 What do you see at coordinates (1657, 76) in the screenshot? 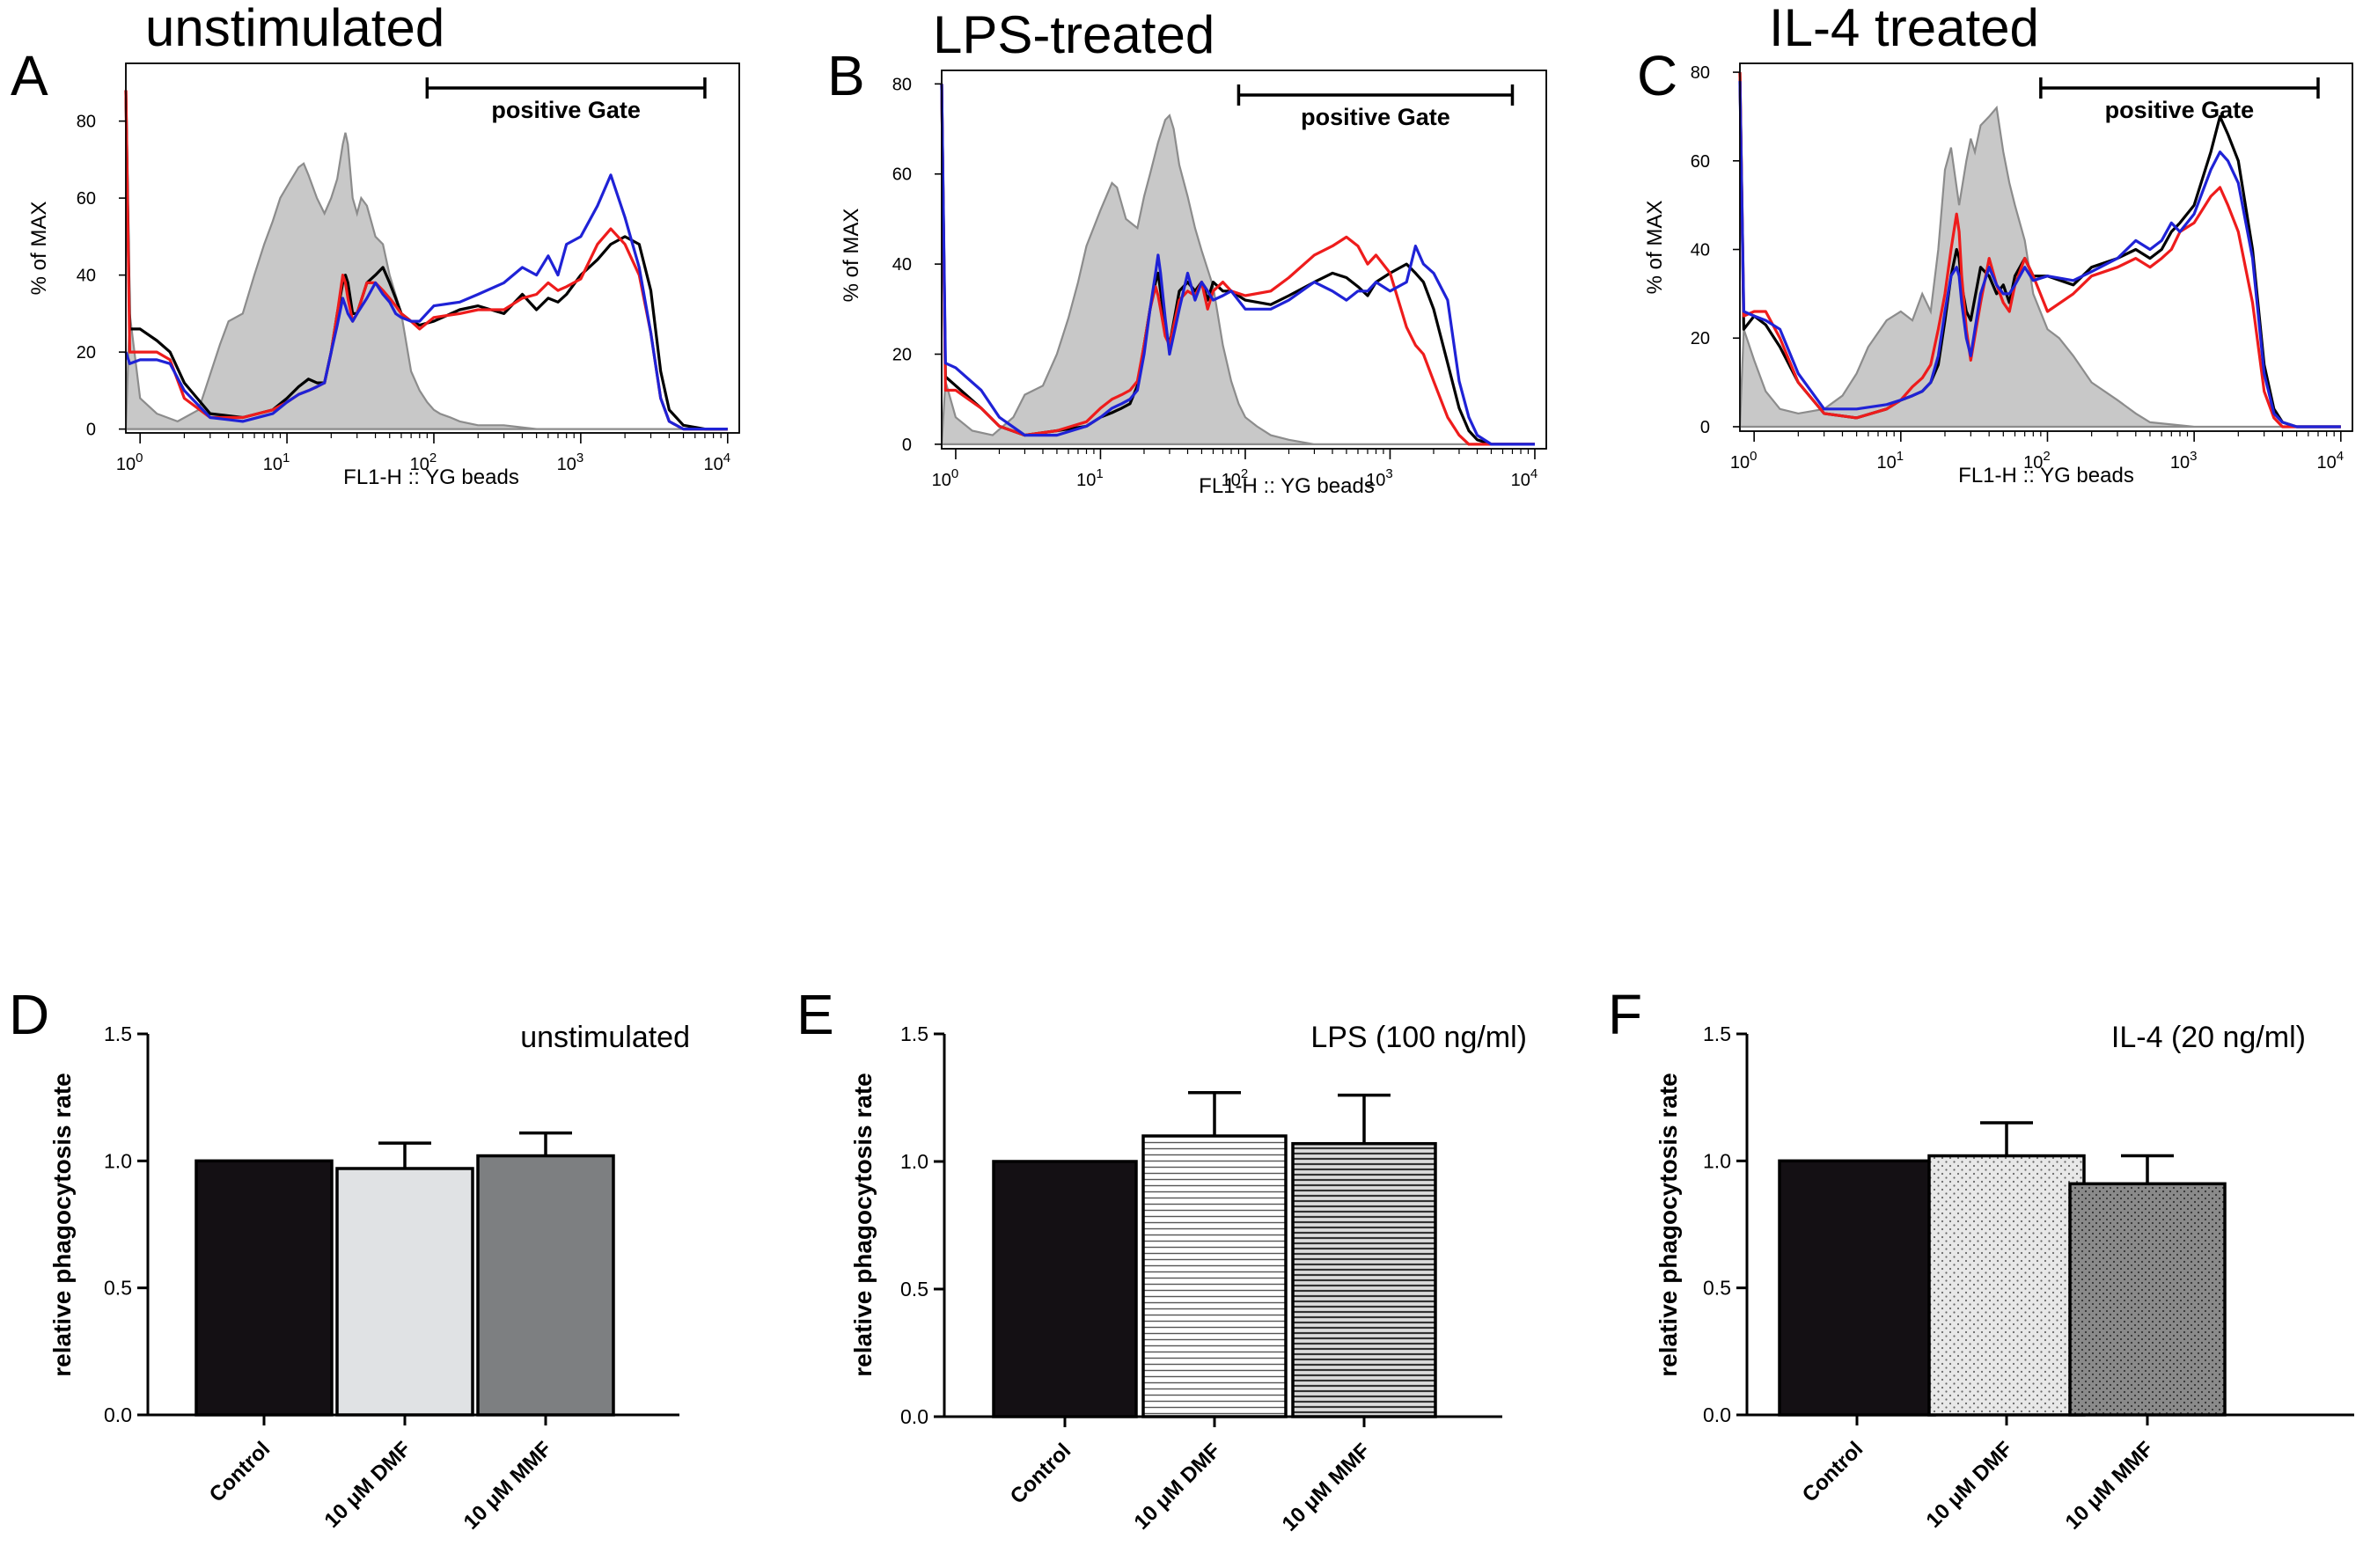
I see `panel-letter: C` at bounding box center [1657, 76].